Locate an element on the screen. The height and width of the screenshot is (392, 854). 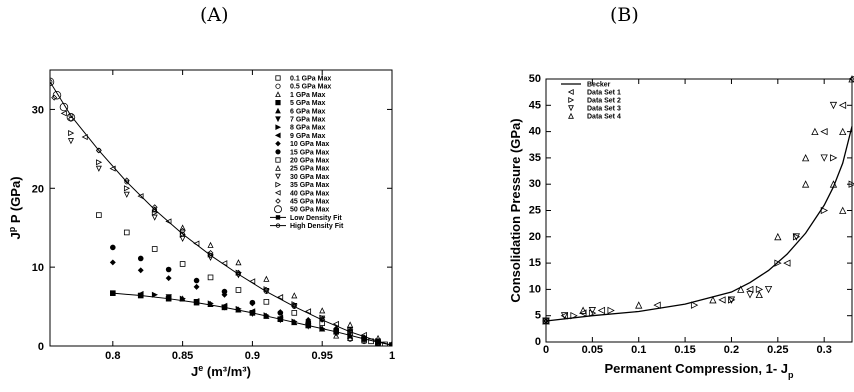
y-tick-label-b: 45 is located at coordinates (535, 105).